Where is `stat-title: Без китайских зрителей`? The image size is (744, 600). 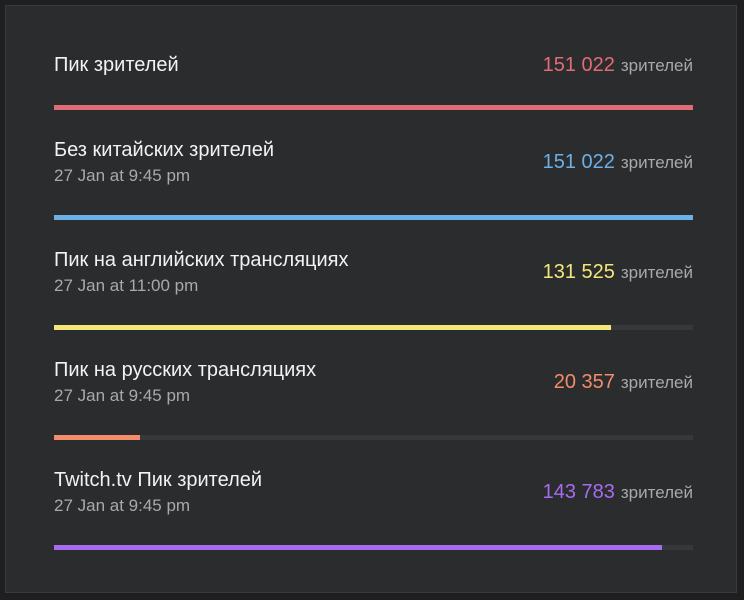 stat-title: Без китайских зрителей is located at coordinates (164, 150).